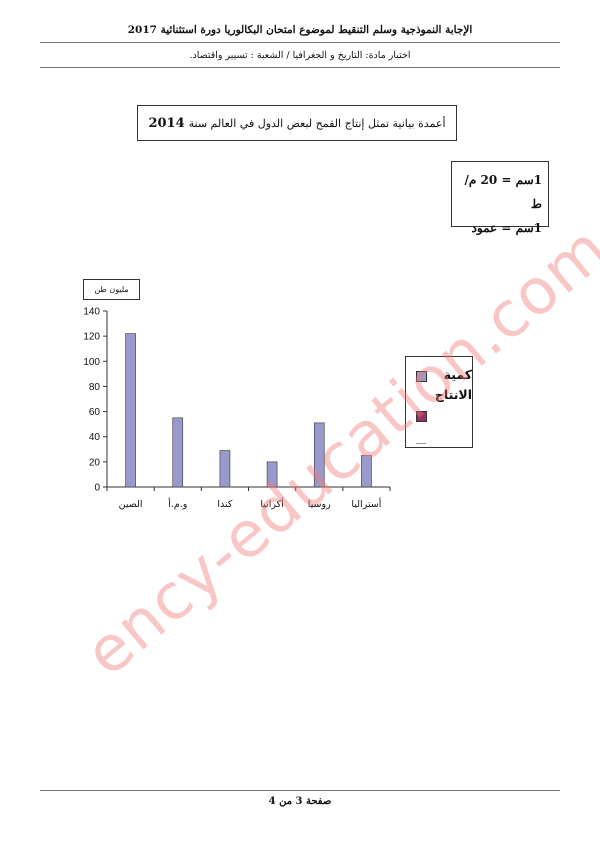 The height and width of the screenshot is (849, 600). What do you see at coordinates (503, 192) in the screenshot?
I see `scale-line-1: 1سم = 20 م/ط` at bounding box center [503, 192].